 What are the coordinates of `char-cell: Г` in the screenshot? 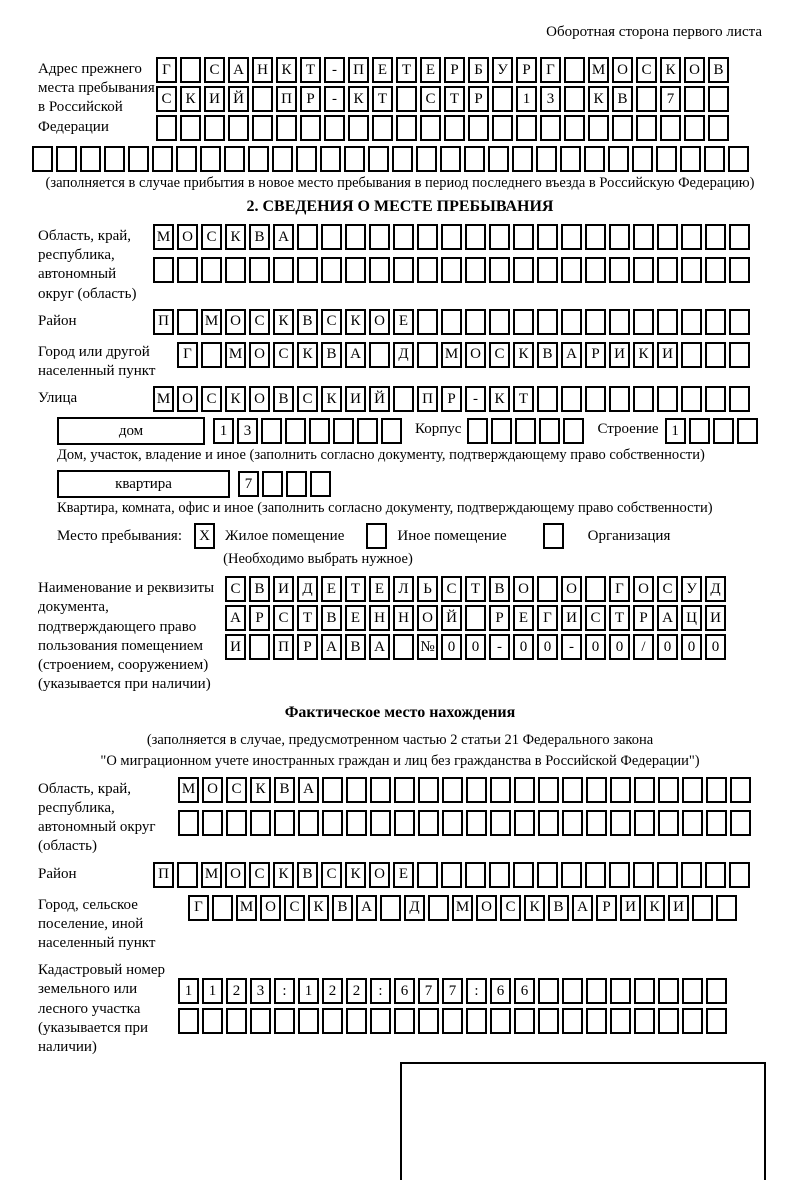 It's located at (550, 70).